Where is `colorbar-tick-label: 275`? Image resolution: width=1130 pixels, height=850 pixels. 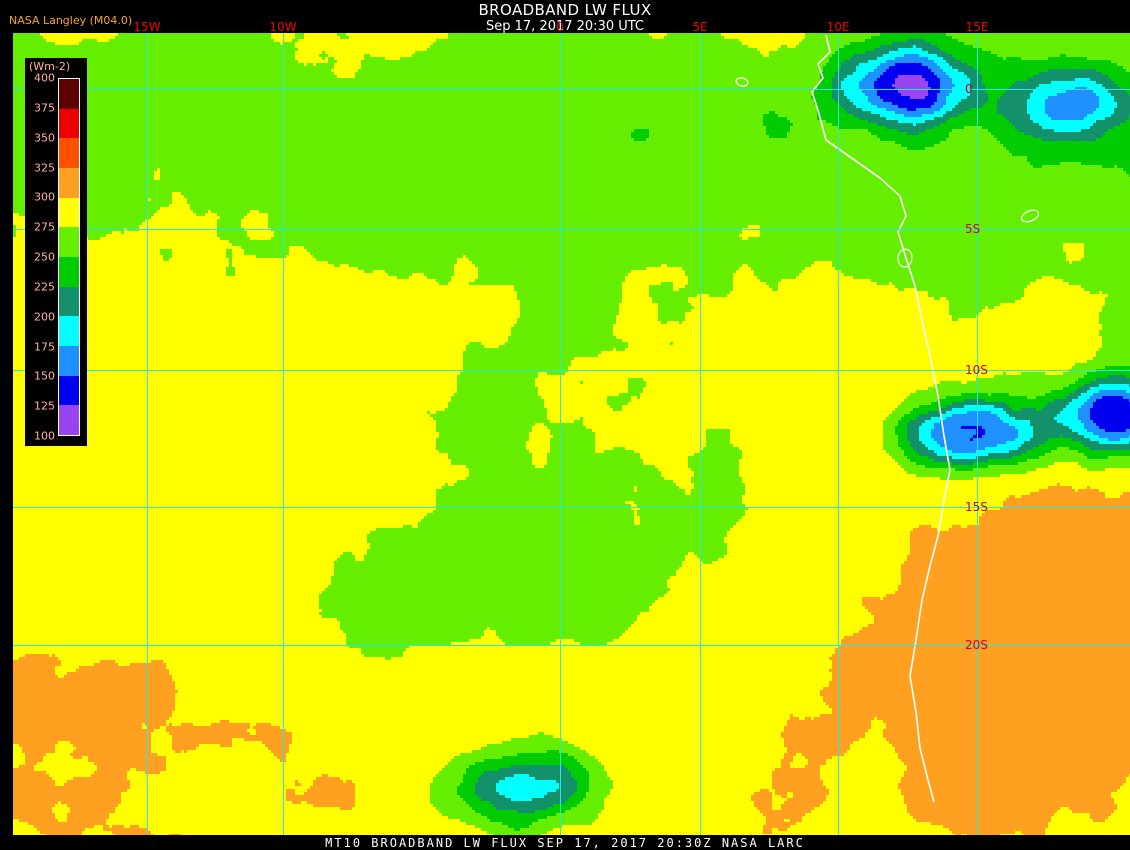 colorbar-tick-label: 275 is located at coordinates (44, 227).